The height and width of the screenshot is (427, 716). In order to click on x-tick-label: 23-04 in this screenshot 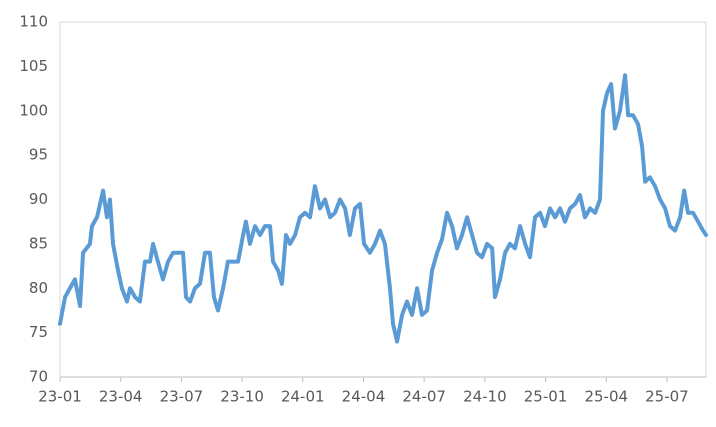, I will do `click(121, 397)`.